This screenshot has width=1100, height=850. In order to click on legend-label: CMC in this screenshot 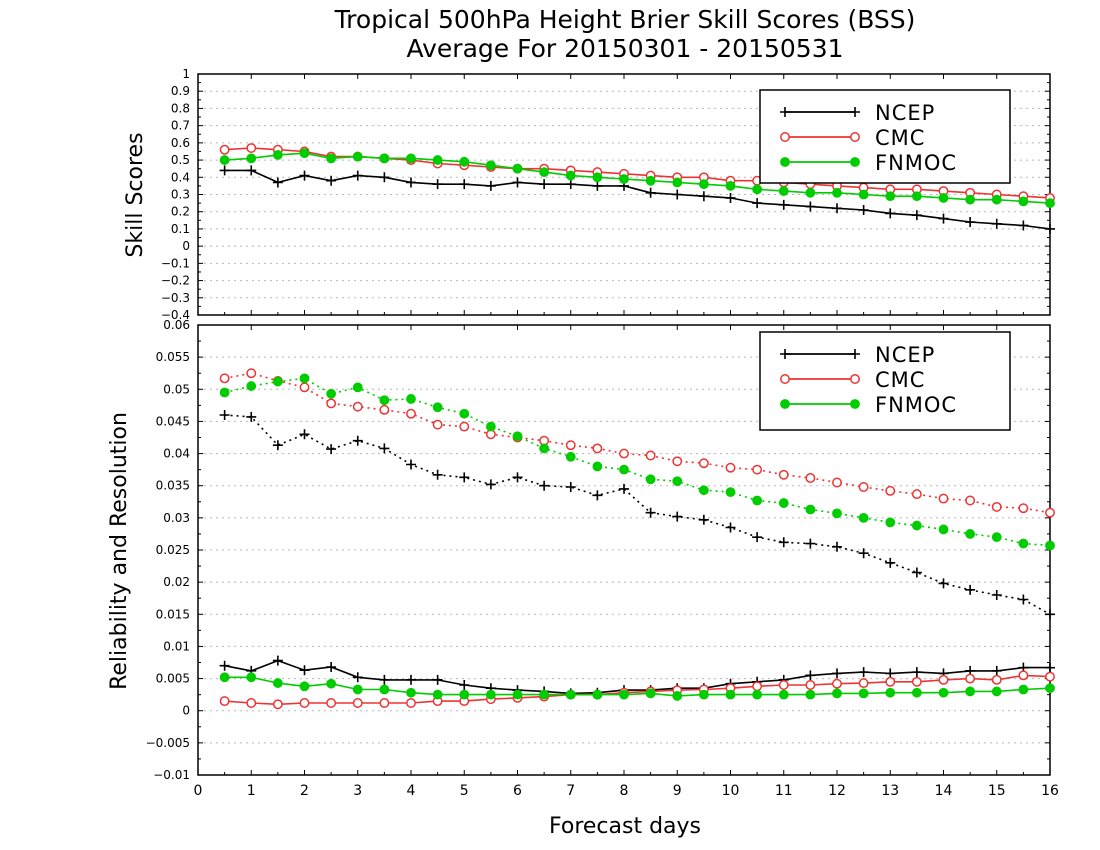, I will do `click(900, 380)`.